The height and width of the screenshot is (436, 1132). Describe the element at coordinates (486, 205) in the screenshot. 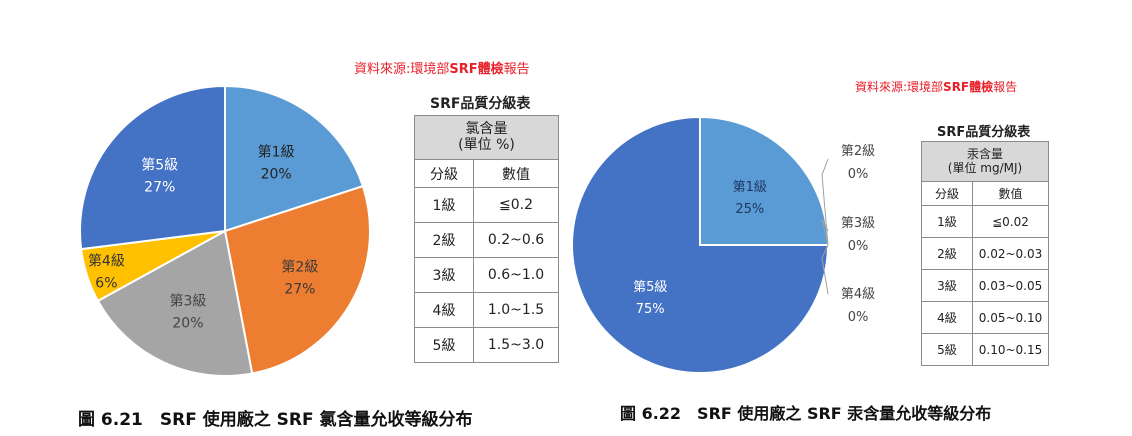

I see `table-row: 1級 ≦0.2` at that location.